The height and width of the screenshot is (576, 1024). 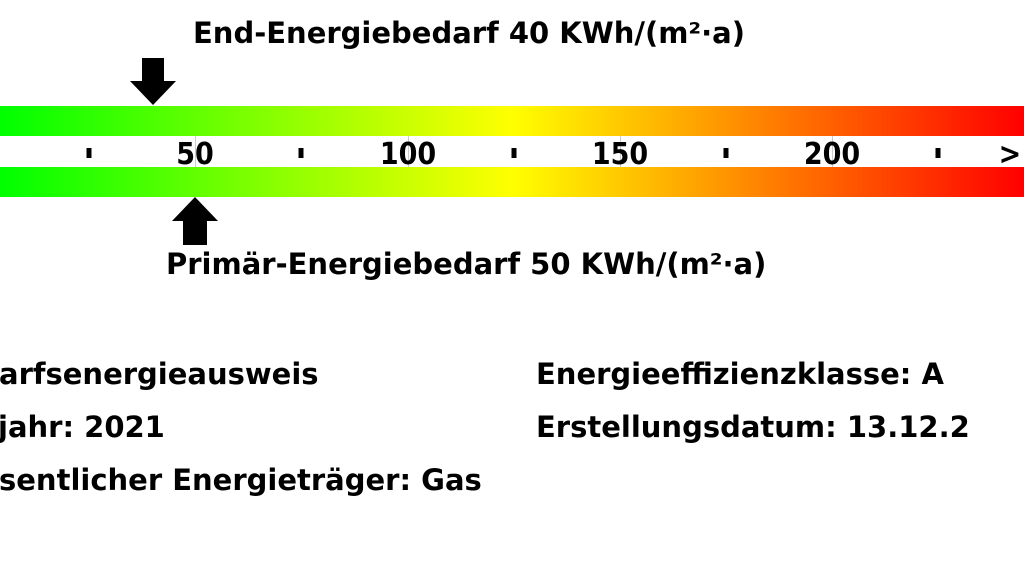 What do you see at coordinates (195, 223) in the screenshot?
I see `arrow-up-icon` at bounding box center [195, 223].